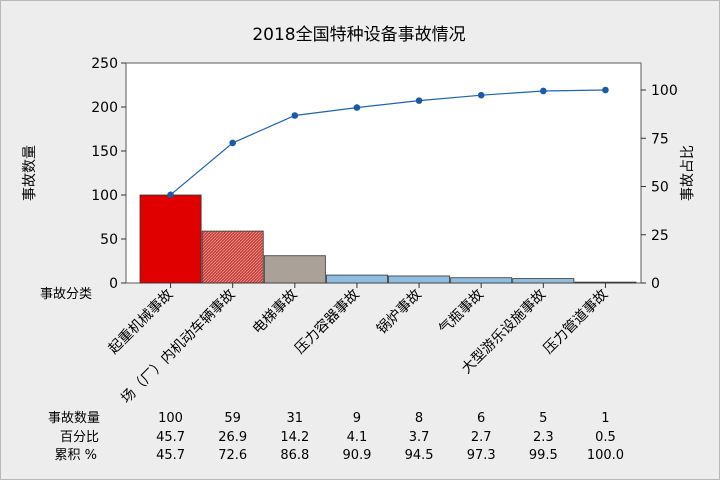 This screenshot has width=720, height=480. What do you see at coordinates (232, 418) in the screenshot?
I see `table-cell: 59` at bounding box center [232, 418].